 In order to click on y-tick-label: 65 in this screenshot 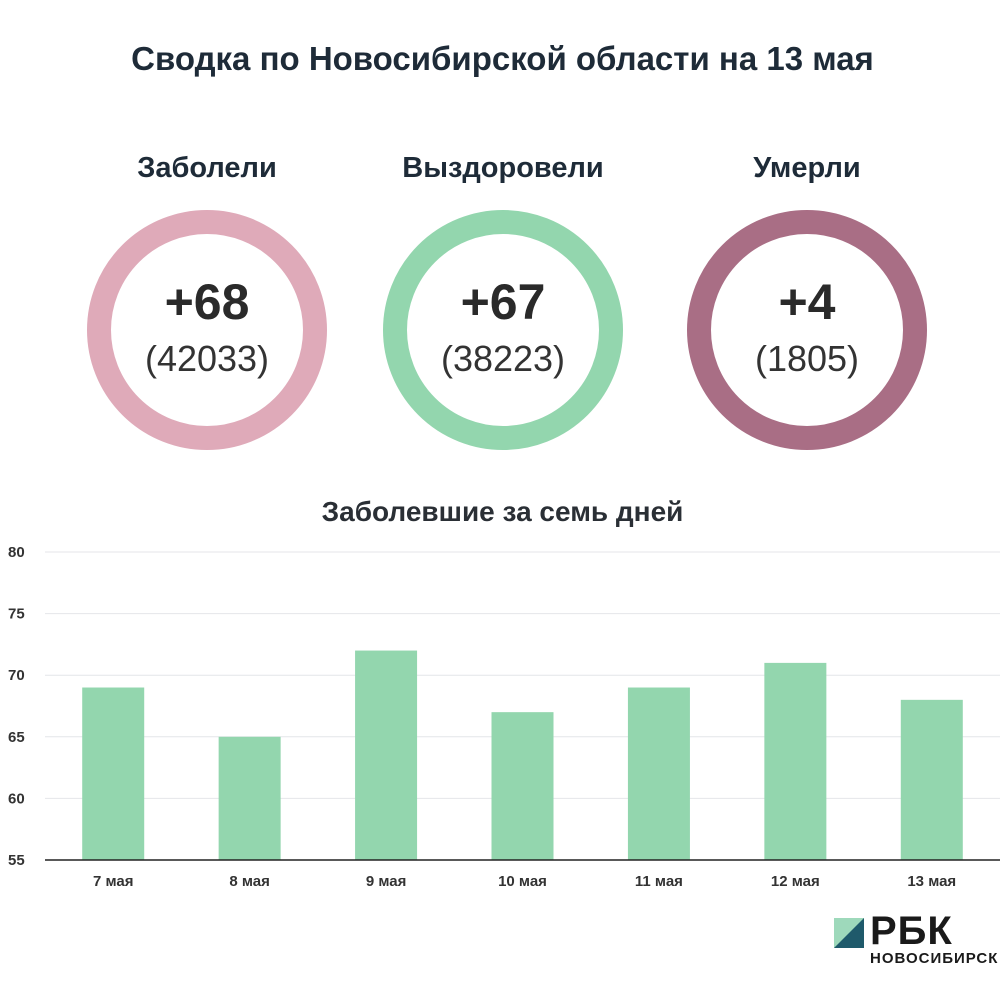, I will do `click(16, 737)`.